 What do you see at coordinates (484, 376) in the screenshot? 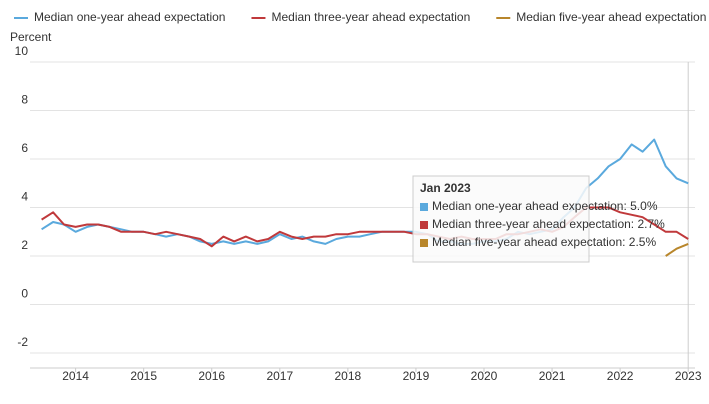
I see `x-tick-label: 2020` at bounding box center [484, 376].